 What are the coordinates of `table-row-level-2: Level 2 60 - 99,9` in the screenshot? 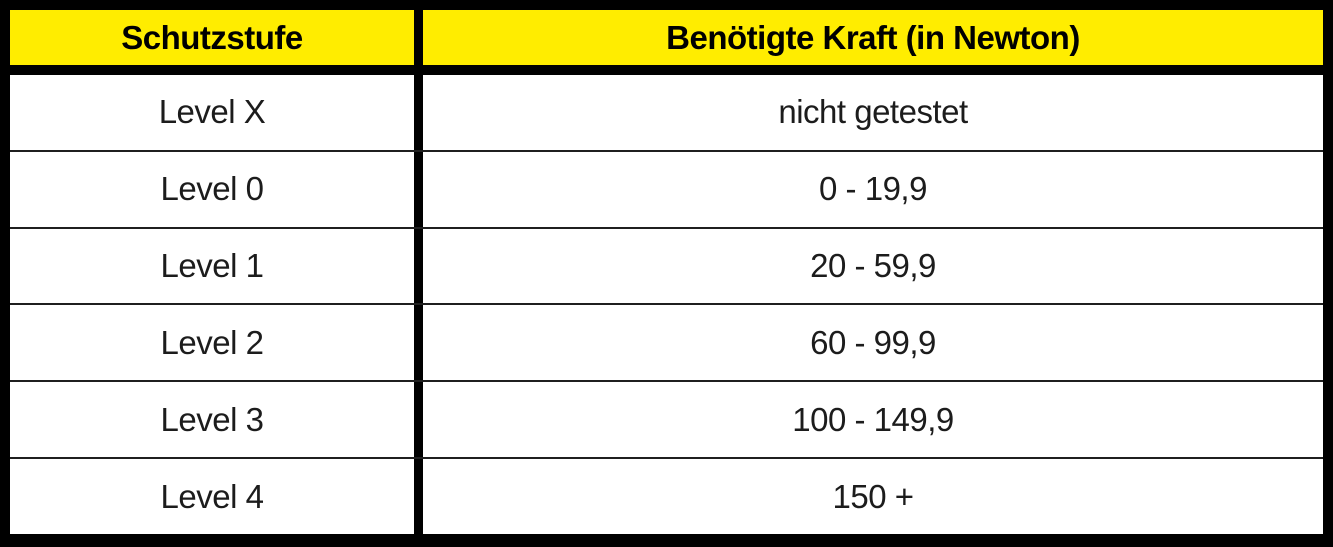 It's located at (666, 342).